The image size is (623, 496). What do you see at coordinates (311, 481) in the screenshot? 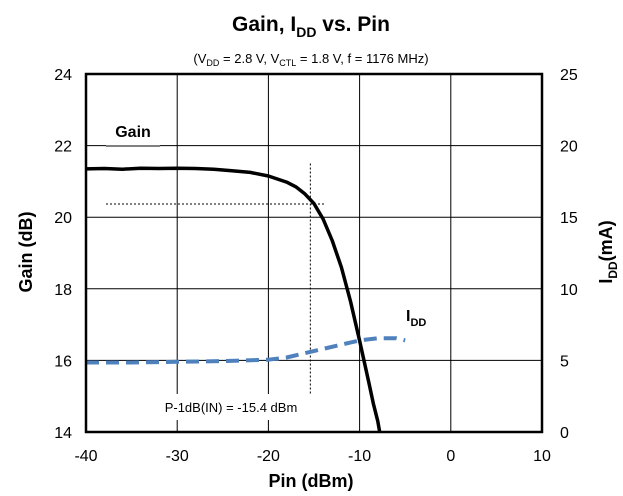
I see `x-axis-label: Pin (dBm)` at bounding box center [311, 481].